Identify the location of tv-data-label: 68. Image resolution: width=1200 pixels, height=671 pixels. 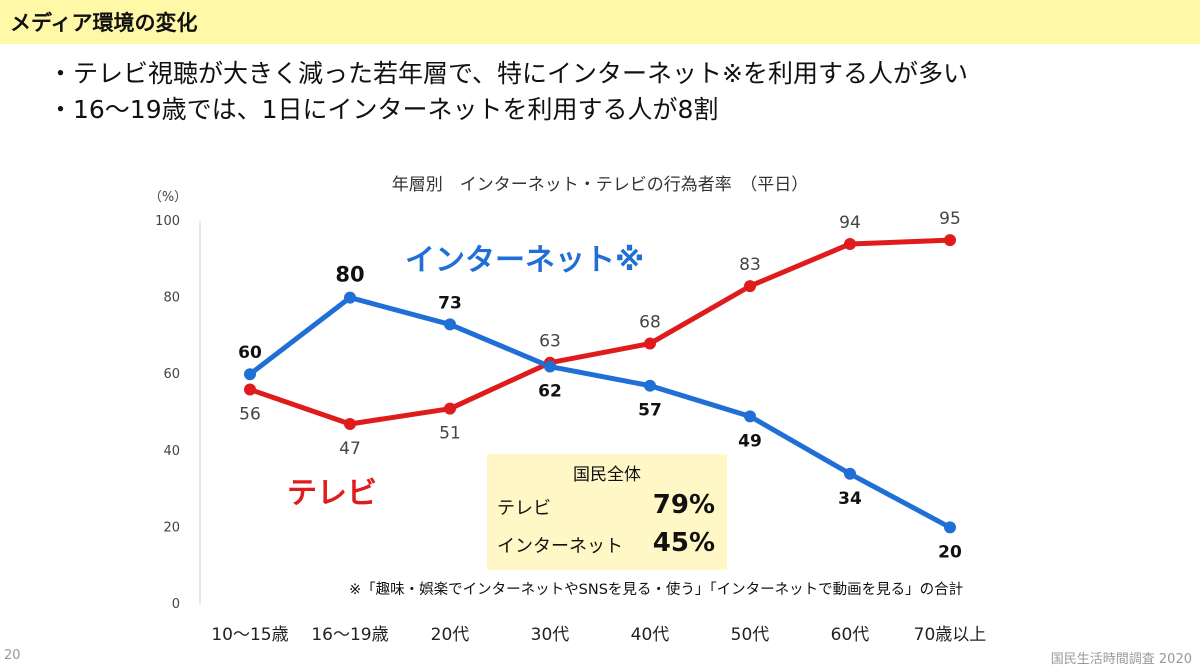
(650, 323).